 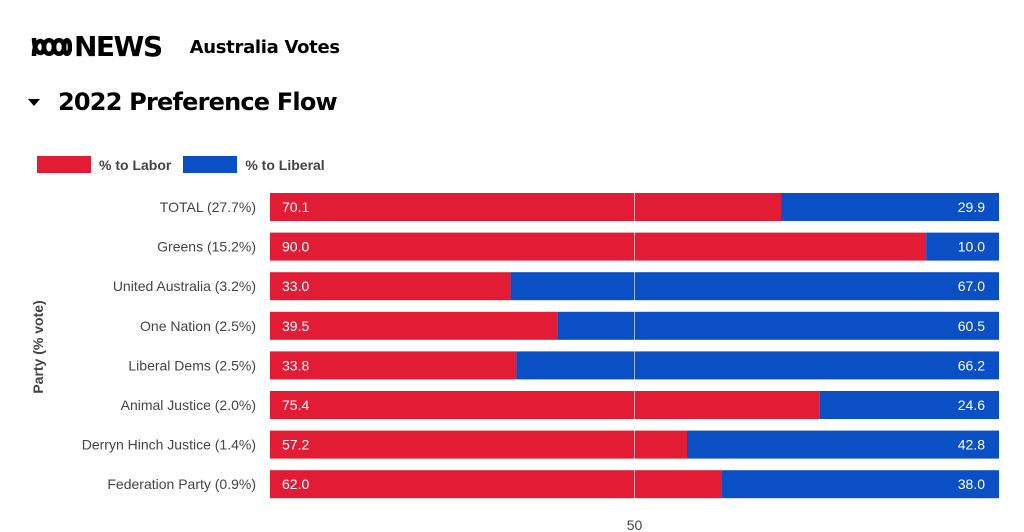 I want to click on value-label-labor: 75.4, so click(x=295, y=405).